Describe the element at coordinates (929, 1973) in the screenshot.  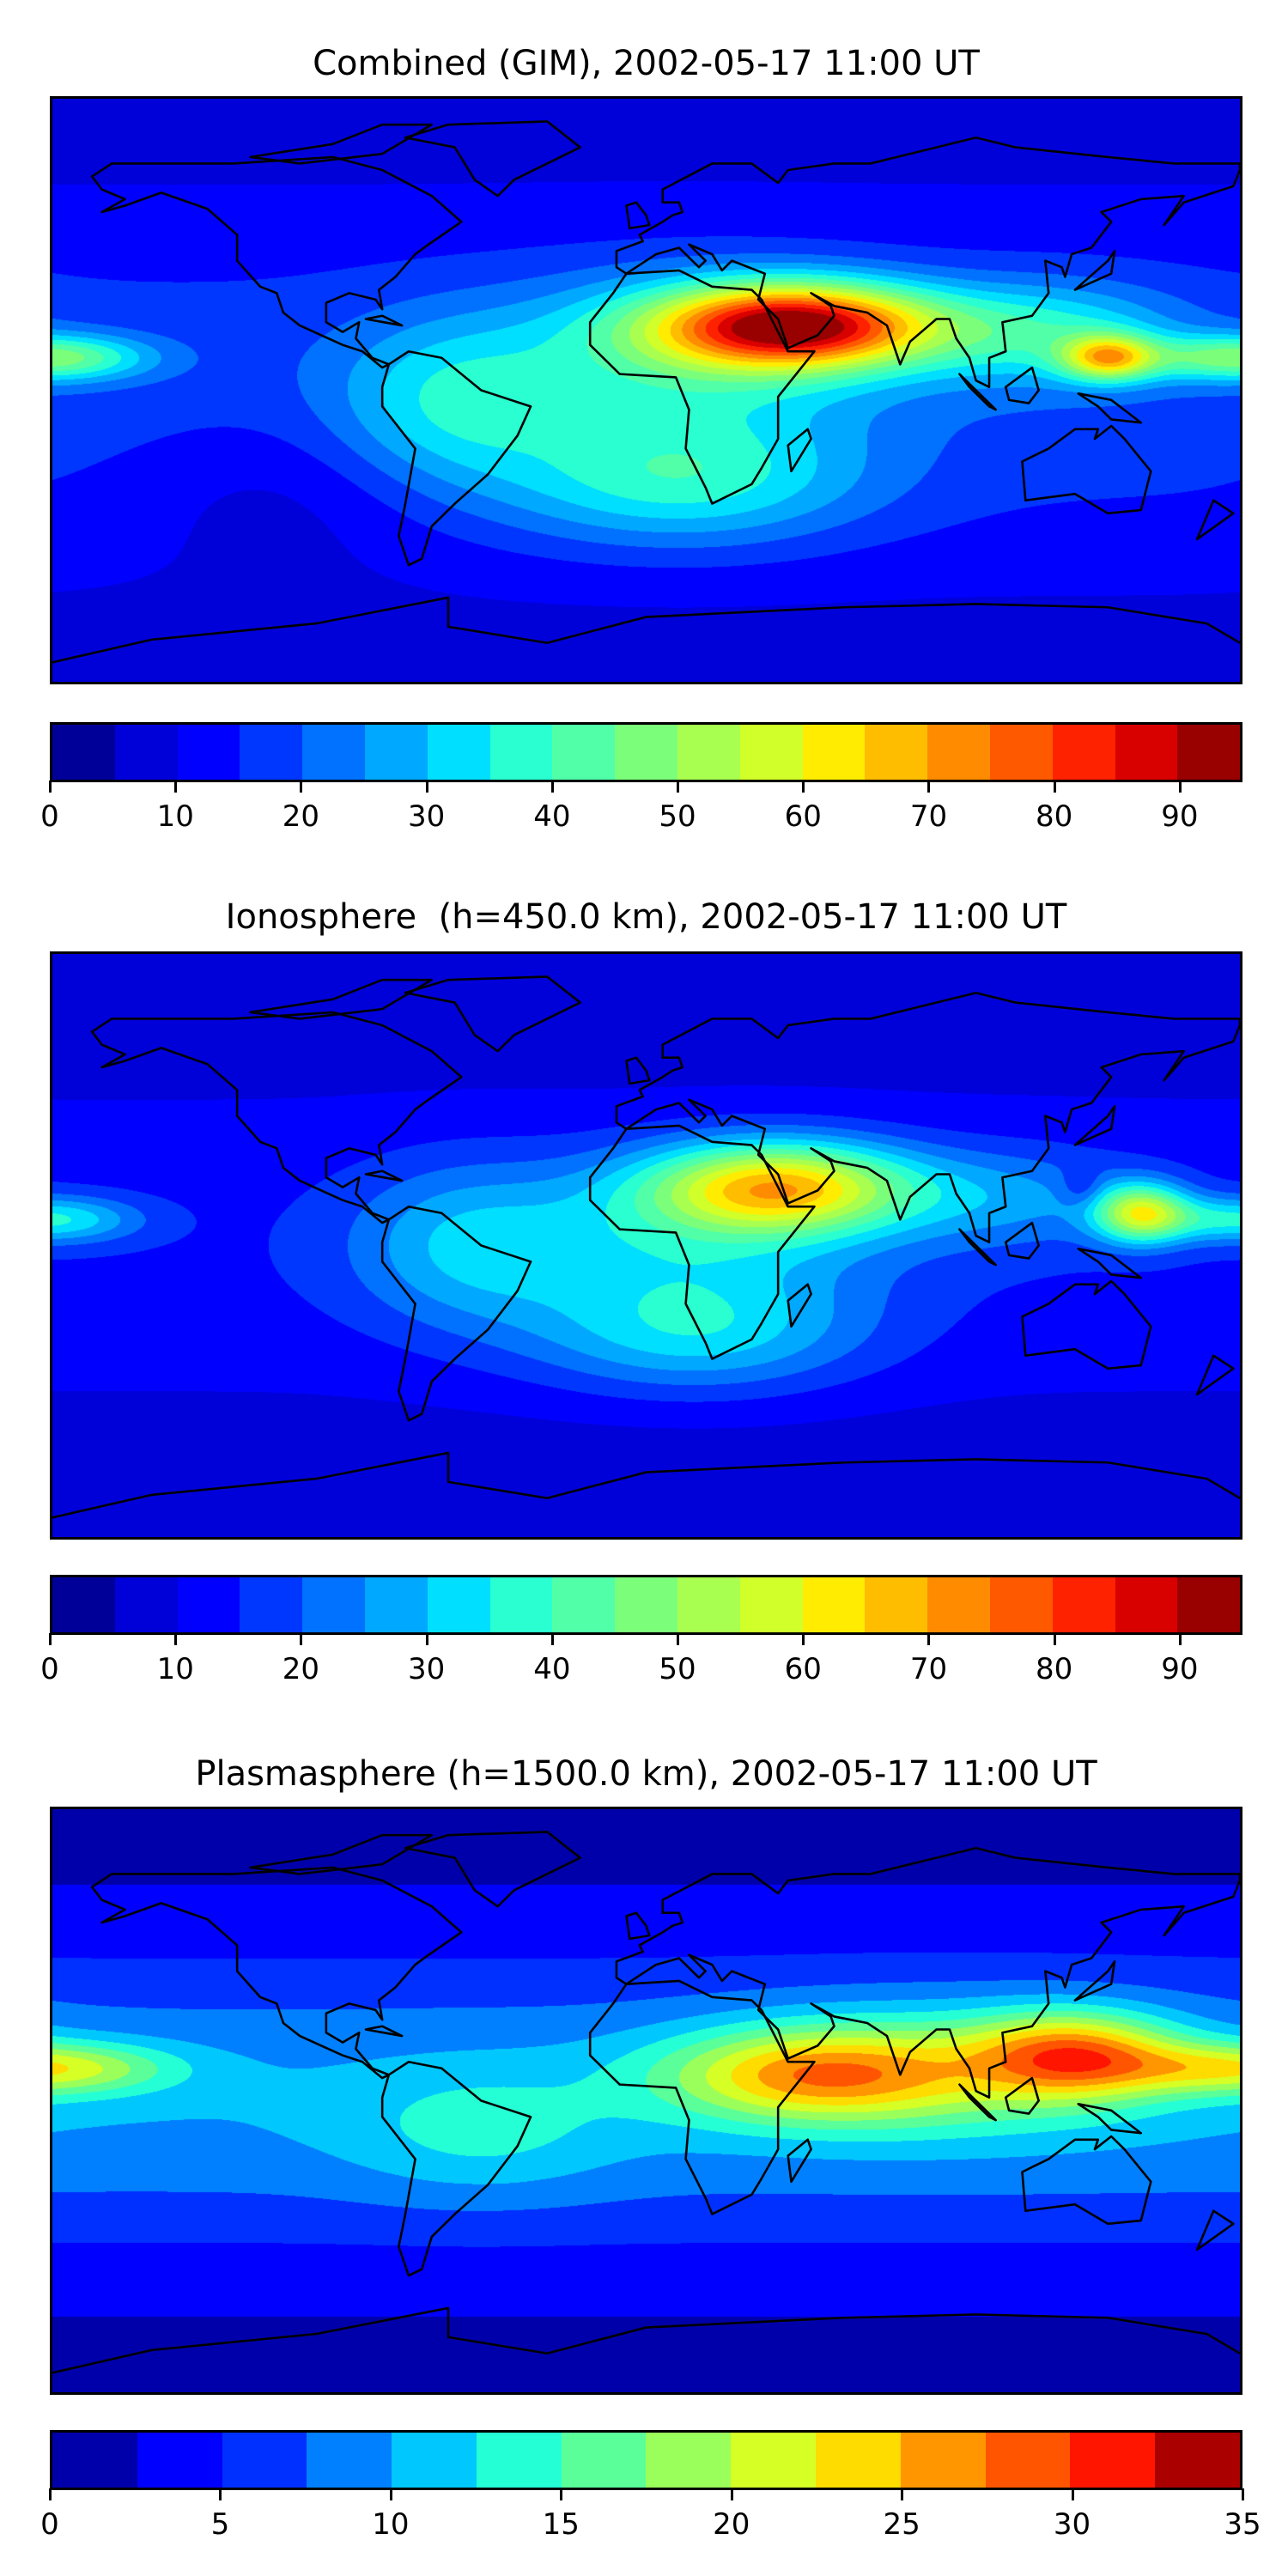
I see `coastline-eurasia` at that location.